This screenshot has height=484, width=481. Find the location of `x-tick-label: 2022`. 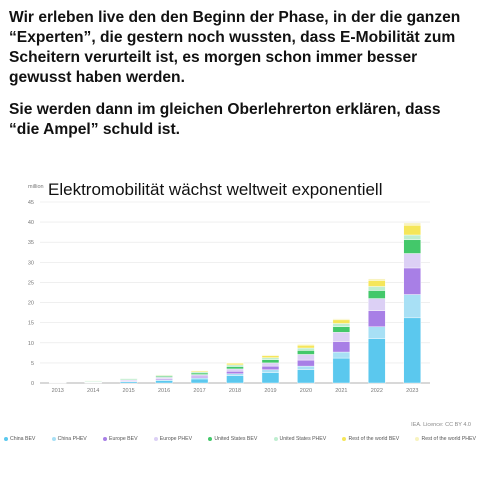

x-tick-label: 2022 is located at coordinates (377, 391).